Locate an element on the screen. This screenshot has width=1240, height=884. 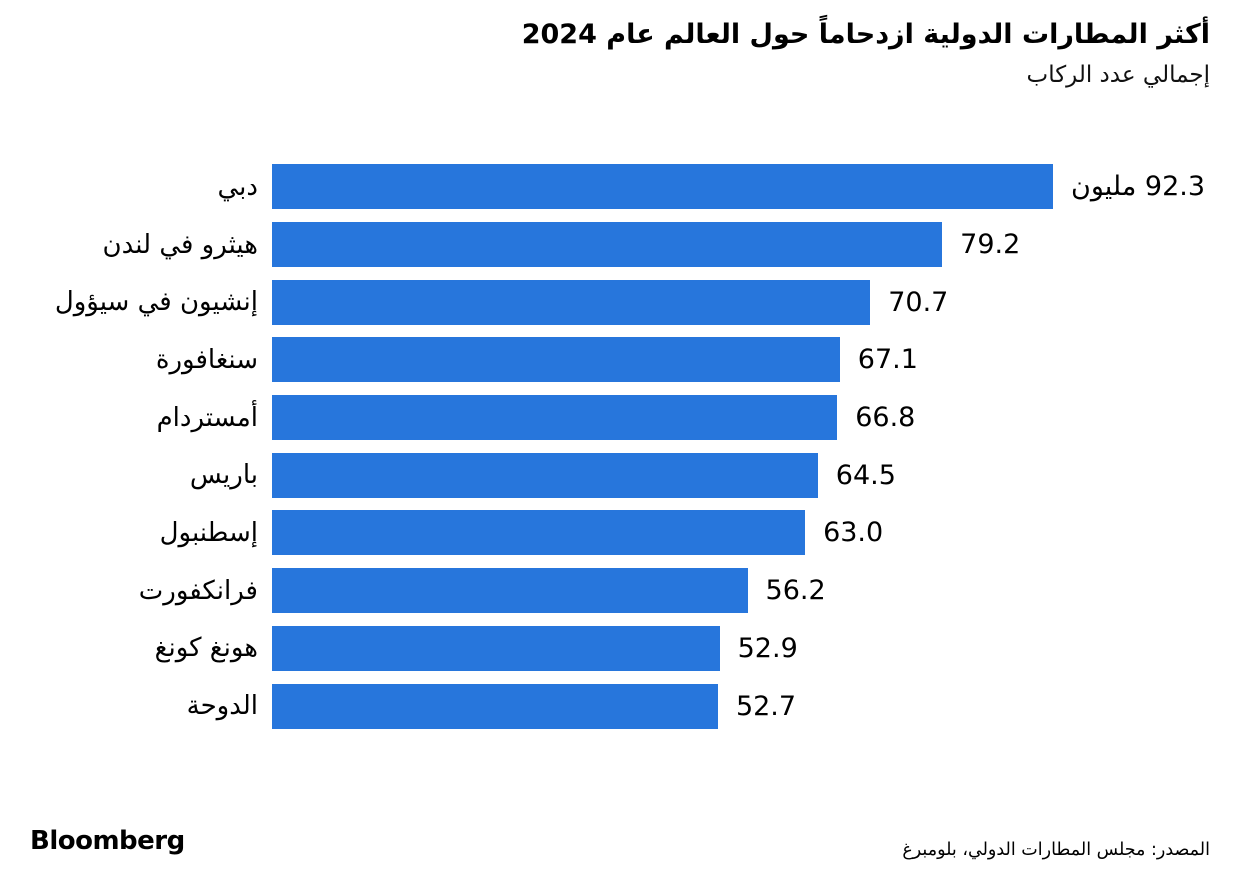
bar-value: 63.0 is located at coordinates (853, 533).